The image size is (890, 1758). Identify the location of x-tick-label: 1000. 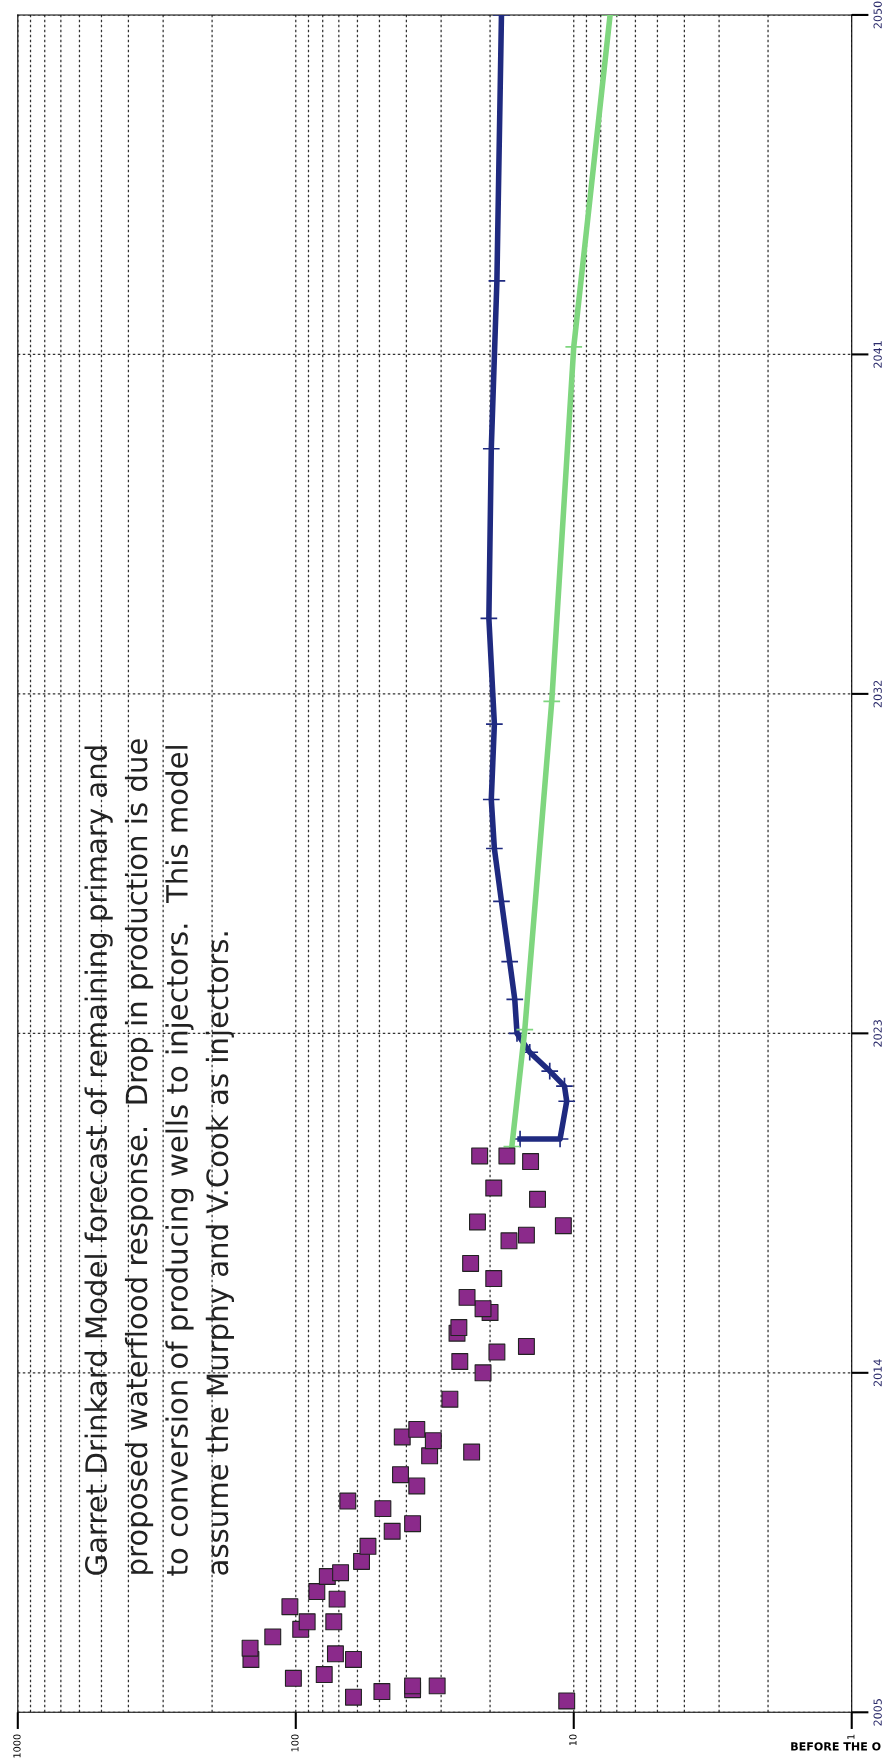
(17, 1746).